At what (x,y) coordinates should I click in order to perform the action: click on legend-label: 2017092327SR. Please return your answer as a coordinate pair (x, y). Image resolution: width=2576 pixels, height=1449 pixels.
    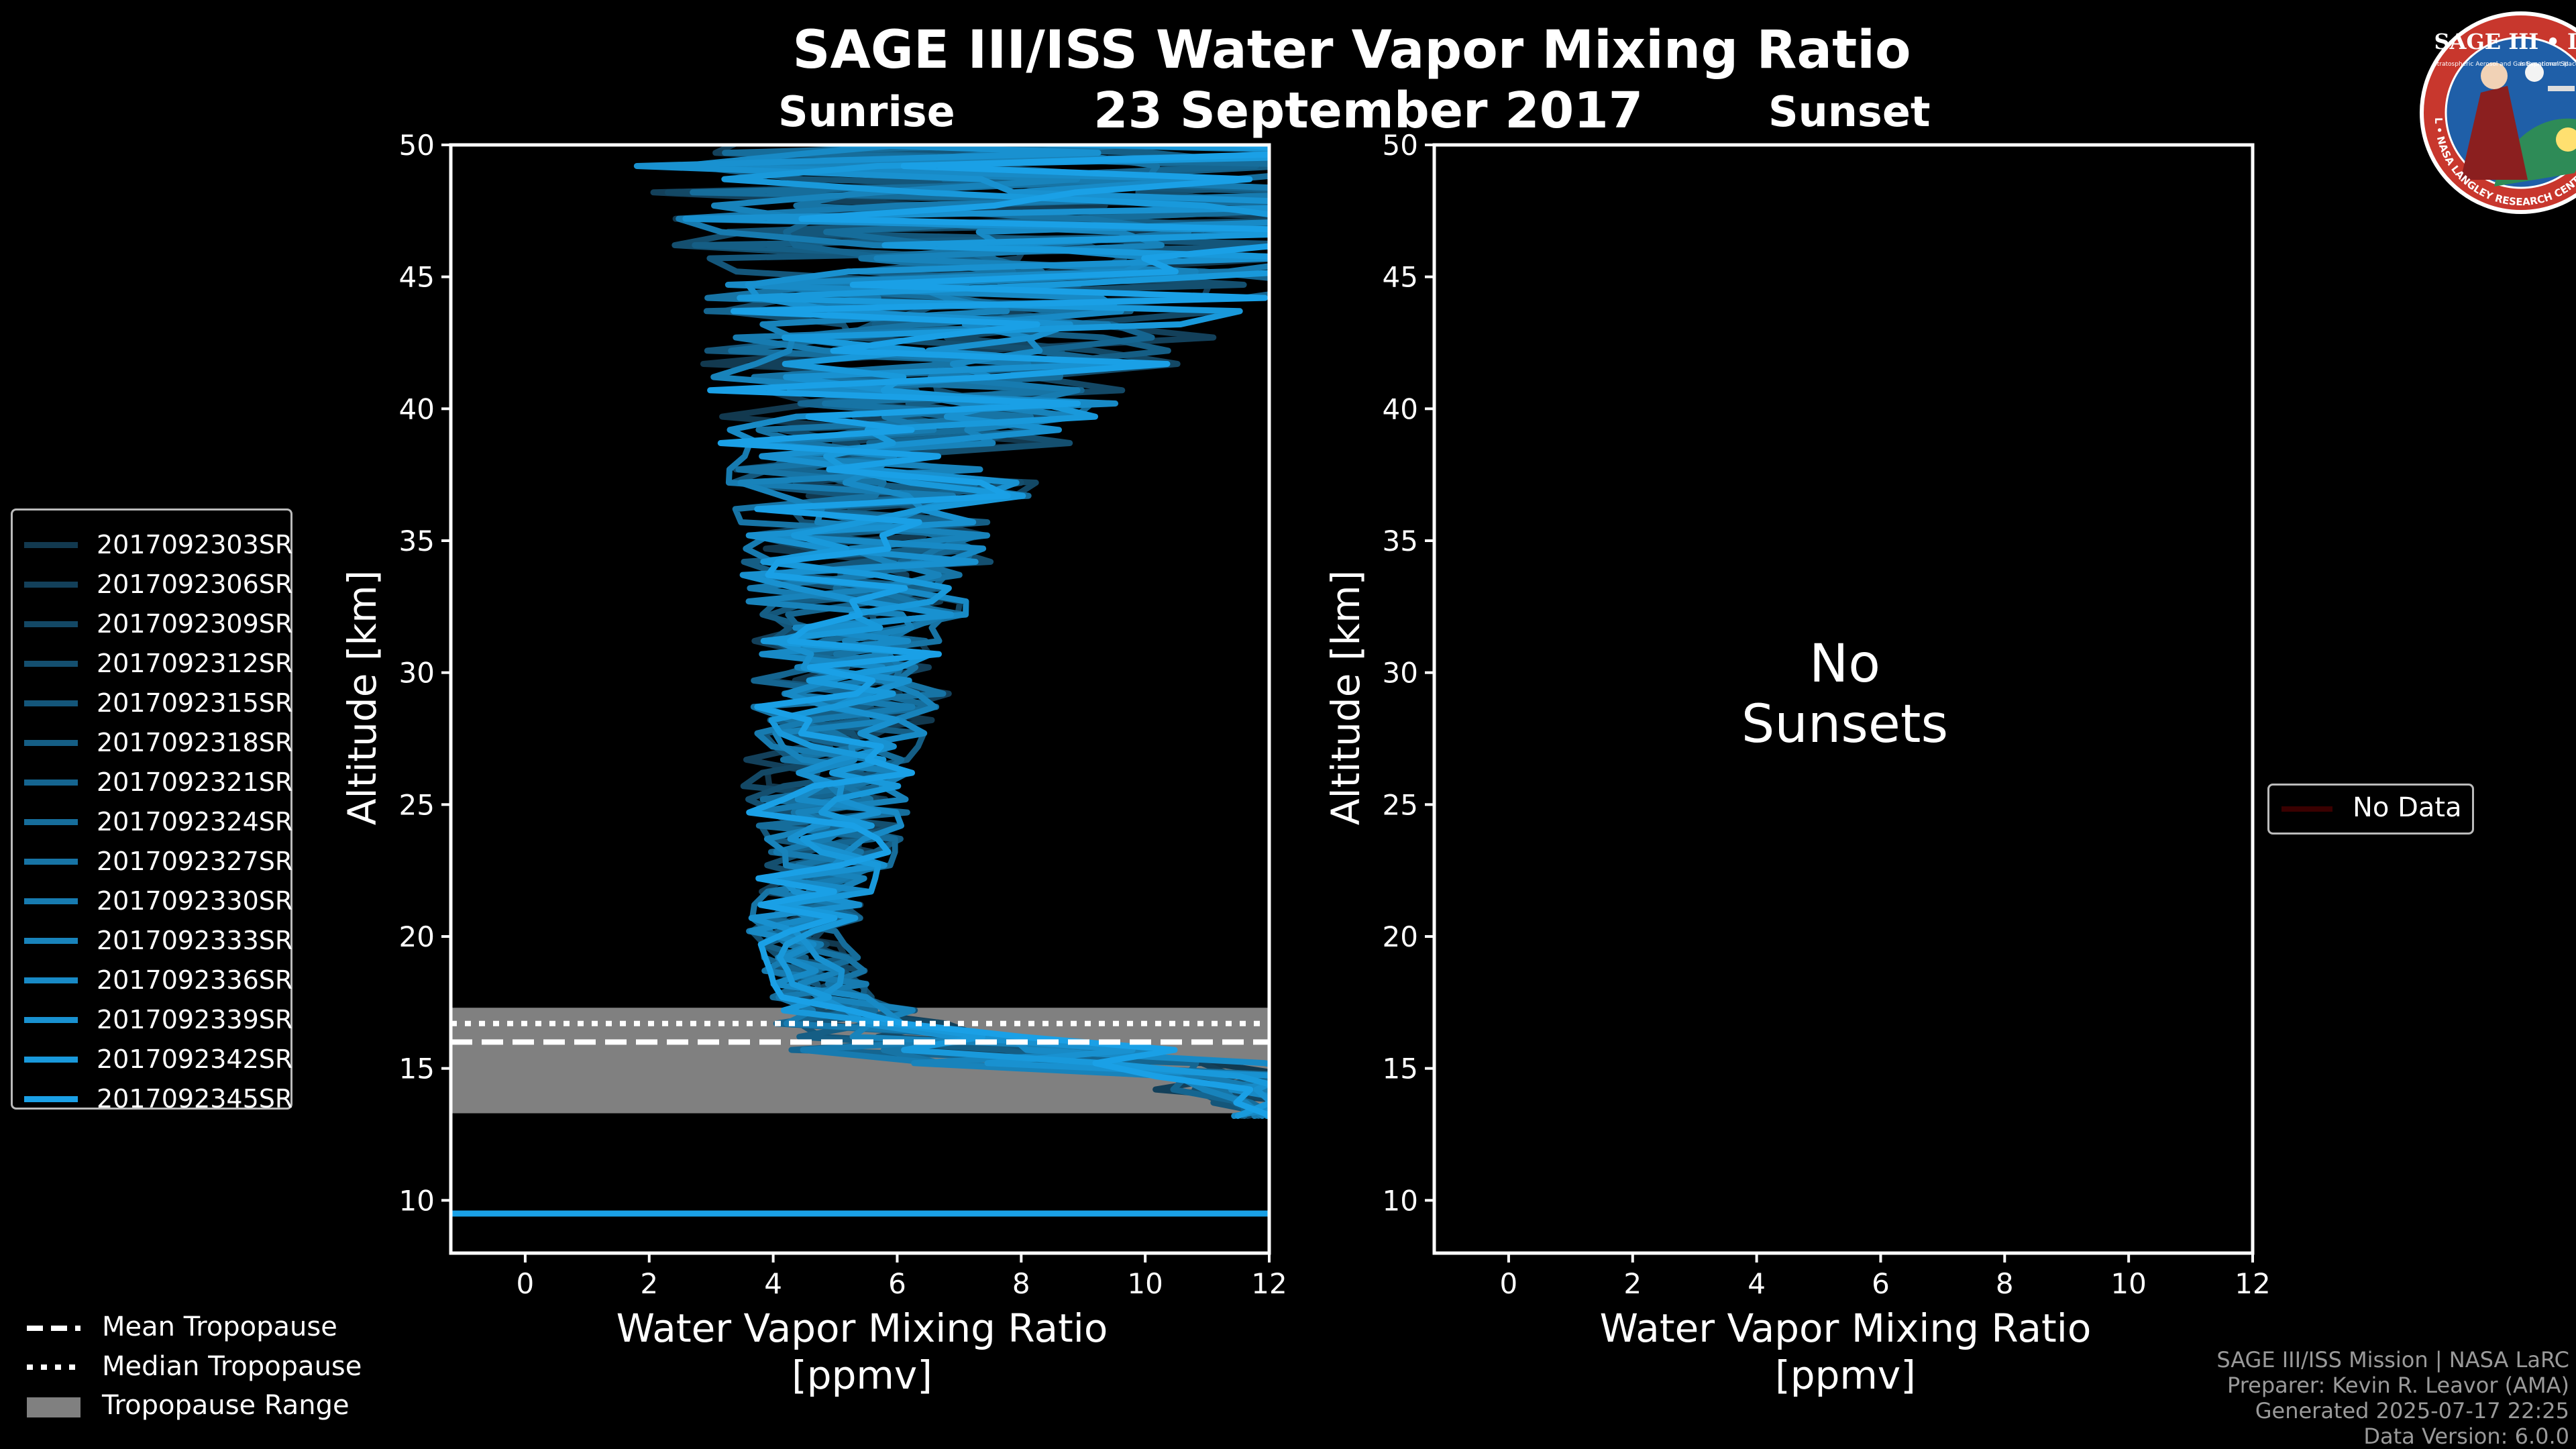
    Looking at the image, I should click on (195, 861).